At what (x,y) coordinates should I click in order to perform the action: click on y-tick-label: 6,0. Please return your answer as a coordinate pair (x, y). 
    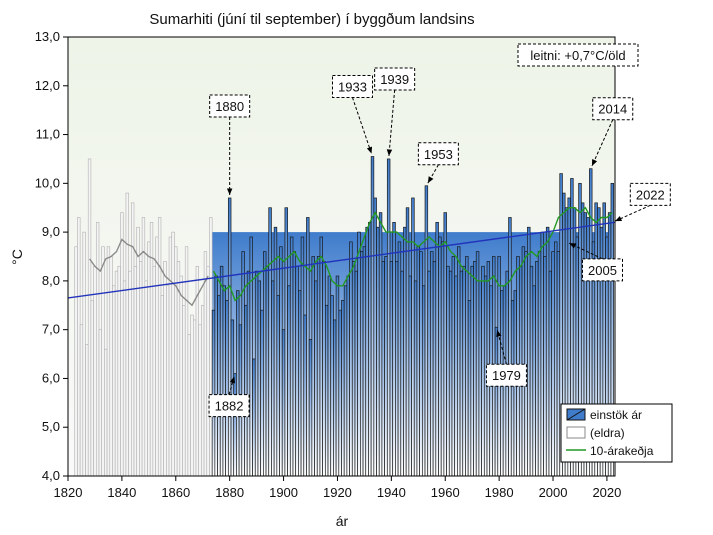
    Looking at the image, I should click on (51, 377).